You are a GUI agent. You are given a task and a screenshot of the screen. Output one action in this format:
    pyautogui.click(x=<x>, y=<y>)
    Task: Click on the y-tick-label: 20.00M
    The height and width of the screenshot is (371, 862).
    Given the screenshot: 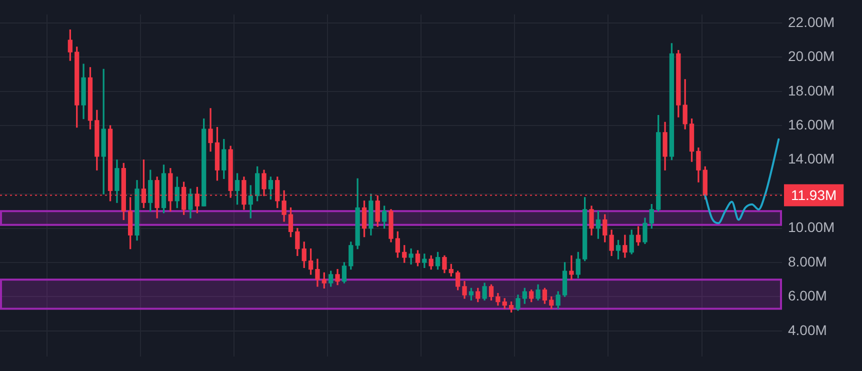 What is the action you would take?
    pyautogui.click(x=811, y=56)
    